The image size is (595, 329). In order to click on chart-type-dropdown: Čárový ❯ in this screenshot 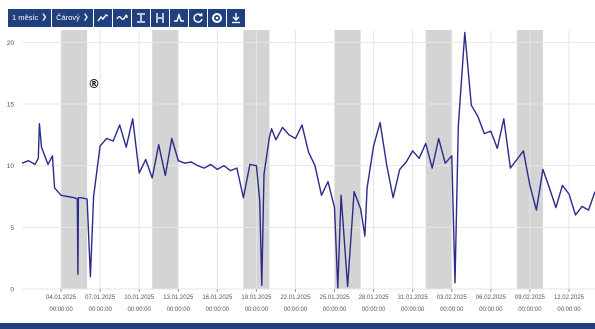, I will do `click(72, 18)`.